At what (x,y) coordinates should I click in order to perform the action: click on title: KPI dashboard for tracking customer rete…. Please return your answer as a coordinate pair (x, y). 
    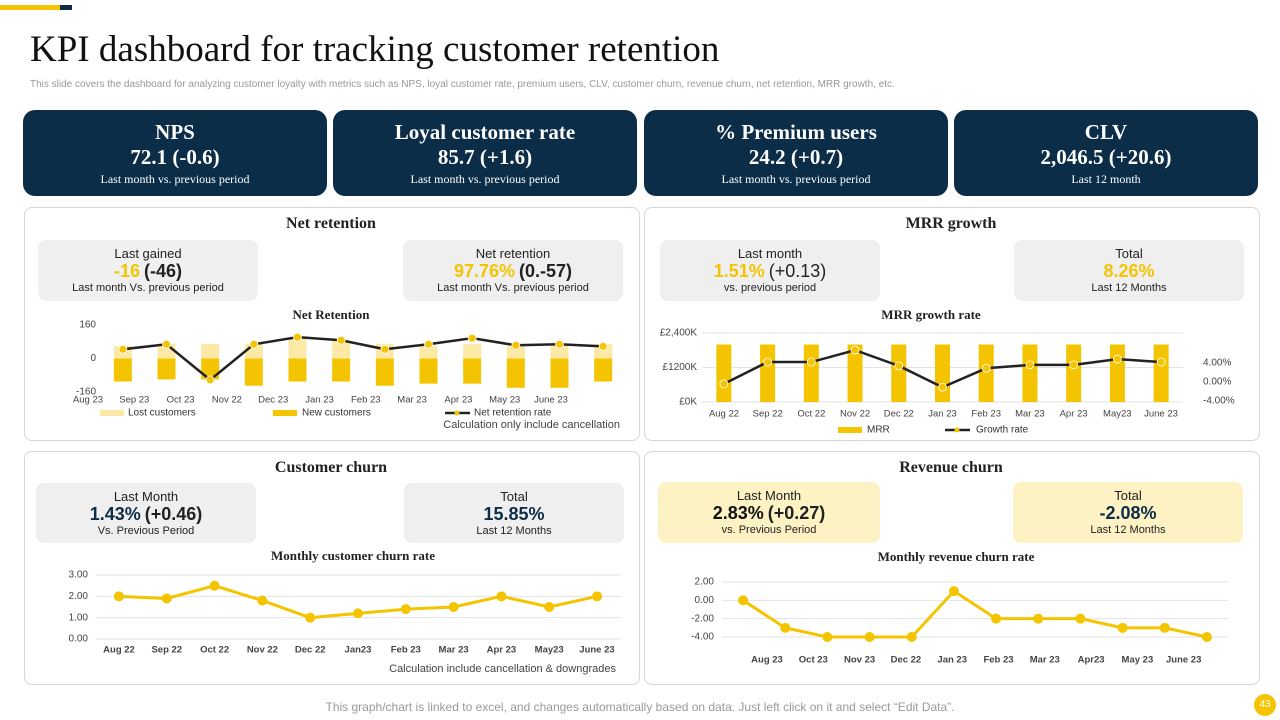
    Looking at the image, I should click on (375, 49).